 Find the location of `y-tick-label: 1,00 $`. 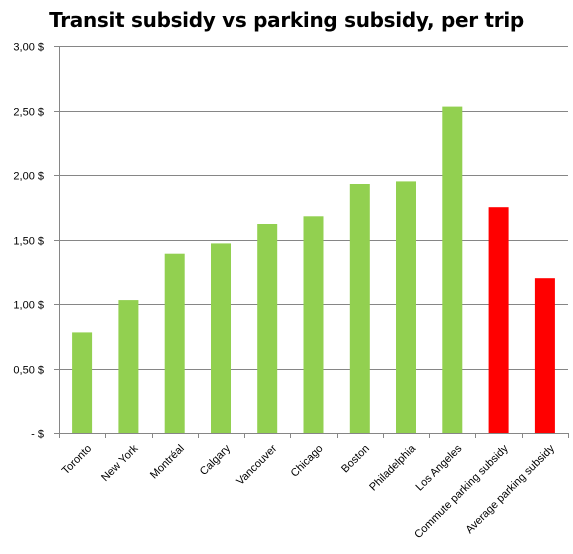

y-tick-label: 1,00 $ is located at coordinates (28, 306).